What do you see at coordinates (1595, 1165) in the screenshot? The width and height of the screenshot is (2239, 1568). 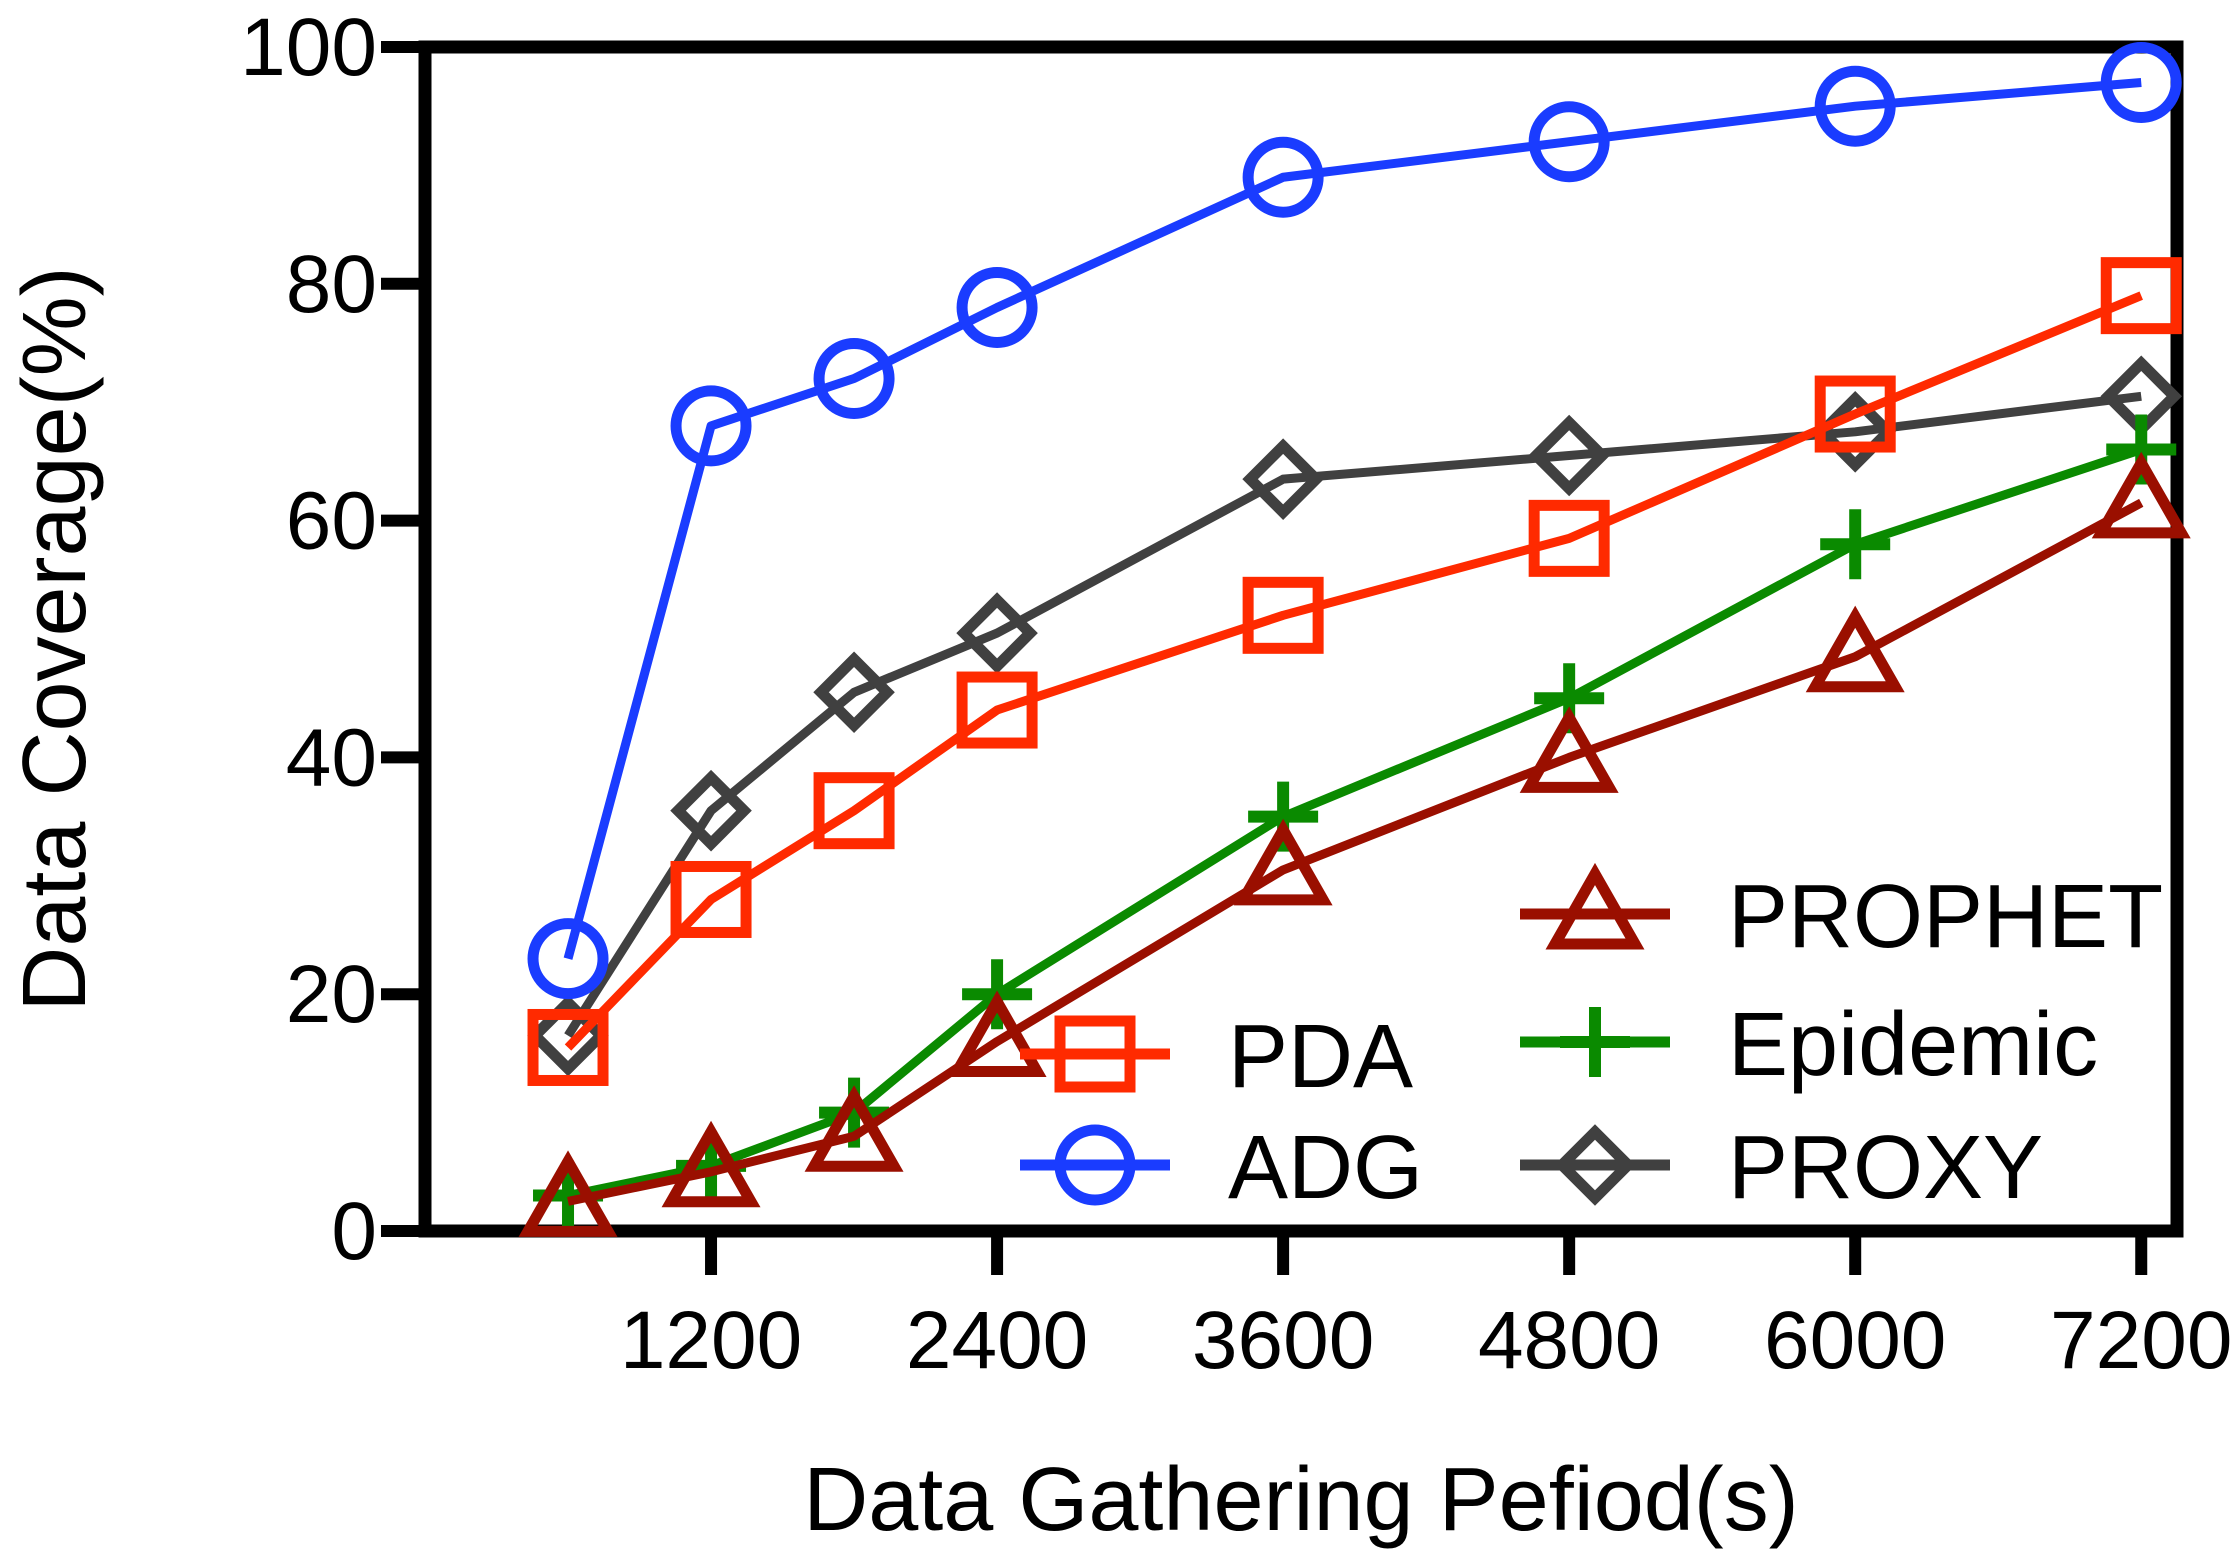 I see `legend-marker-proxy` at bounding box center [1595, 1165].